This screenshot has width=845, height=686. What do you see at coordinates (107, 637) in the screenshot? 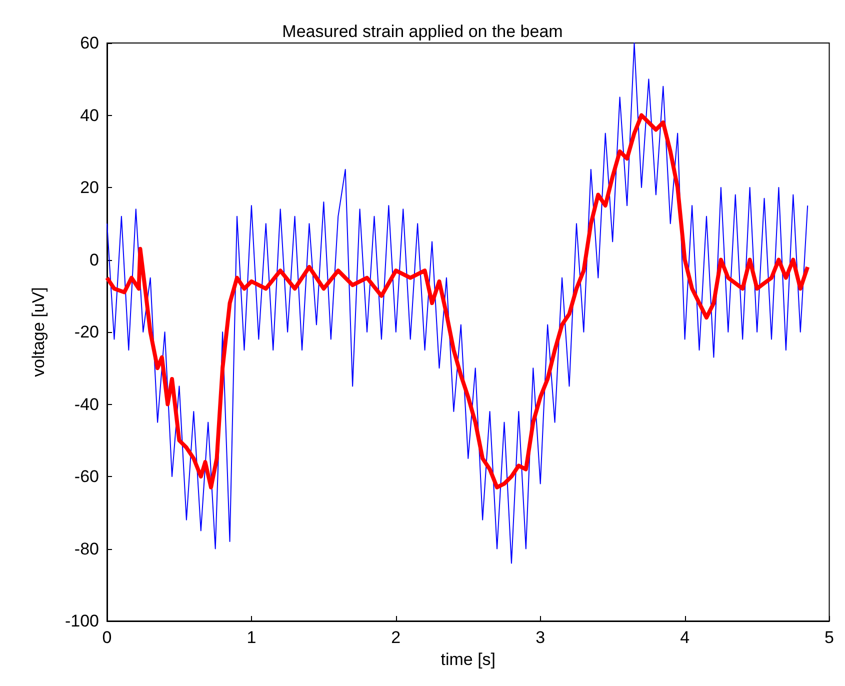
I see `x-tick-label: 0` at bounding box center [107, 637].